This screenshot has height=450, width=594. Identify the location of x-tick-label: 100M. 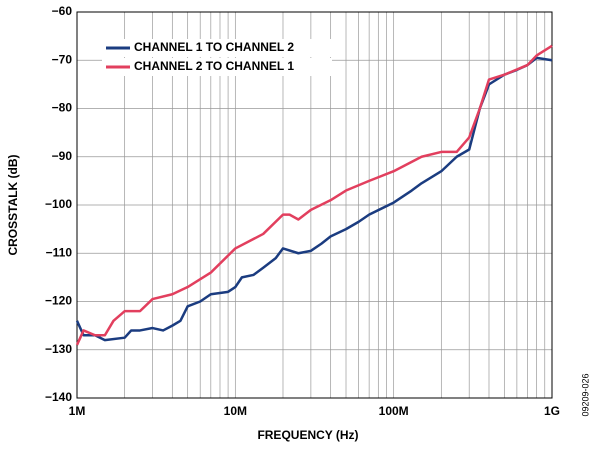
(394, 411).